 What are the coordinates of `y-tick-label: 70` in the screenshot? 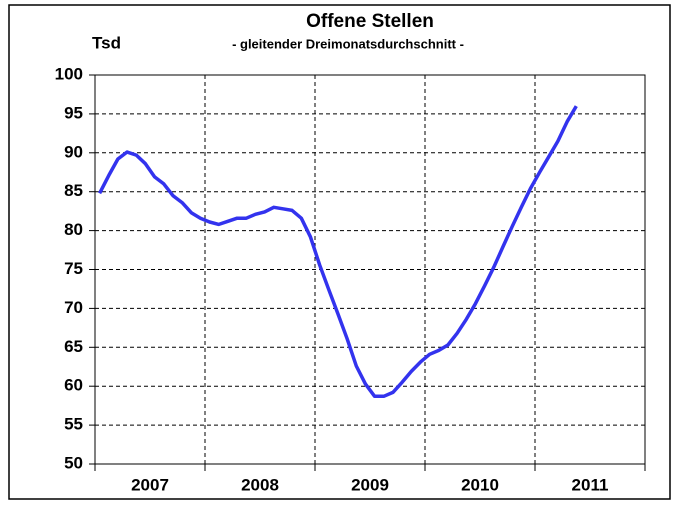 It's located at (73, 307).